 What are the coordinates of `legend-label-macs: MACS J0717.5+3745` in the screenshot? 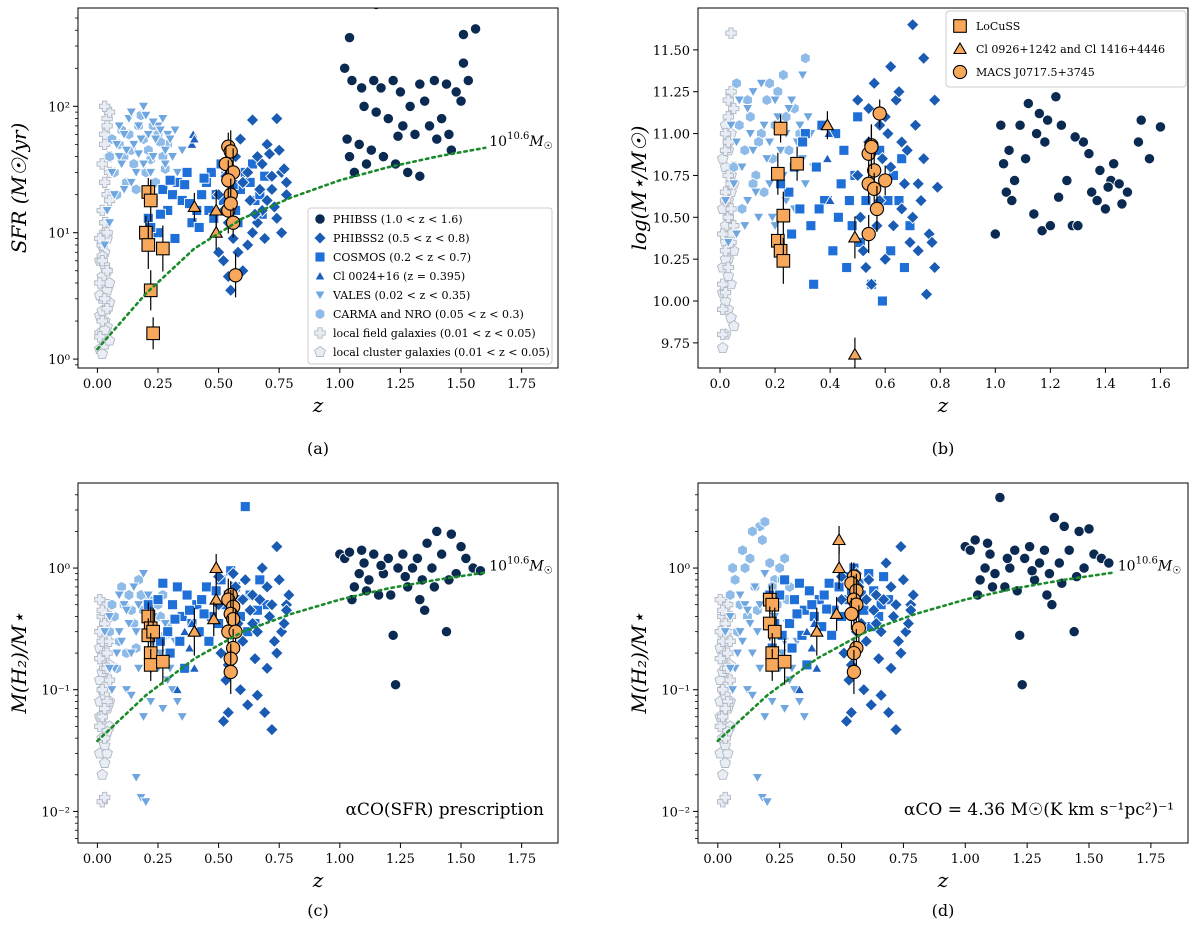 It's located at (1035, 72).